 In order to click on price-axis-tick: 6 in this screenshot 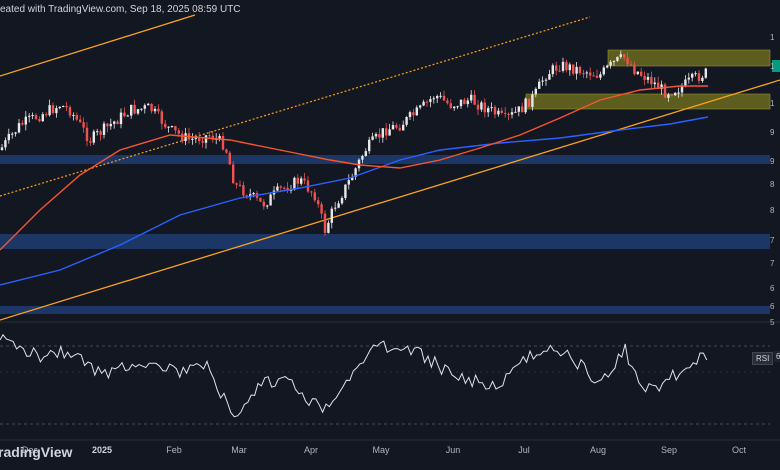, I will do `click(772, 306)`.